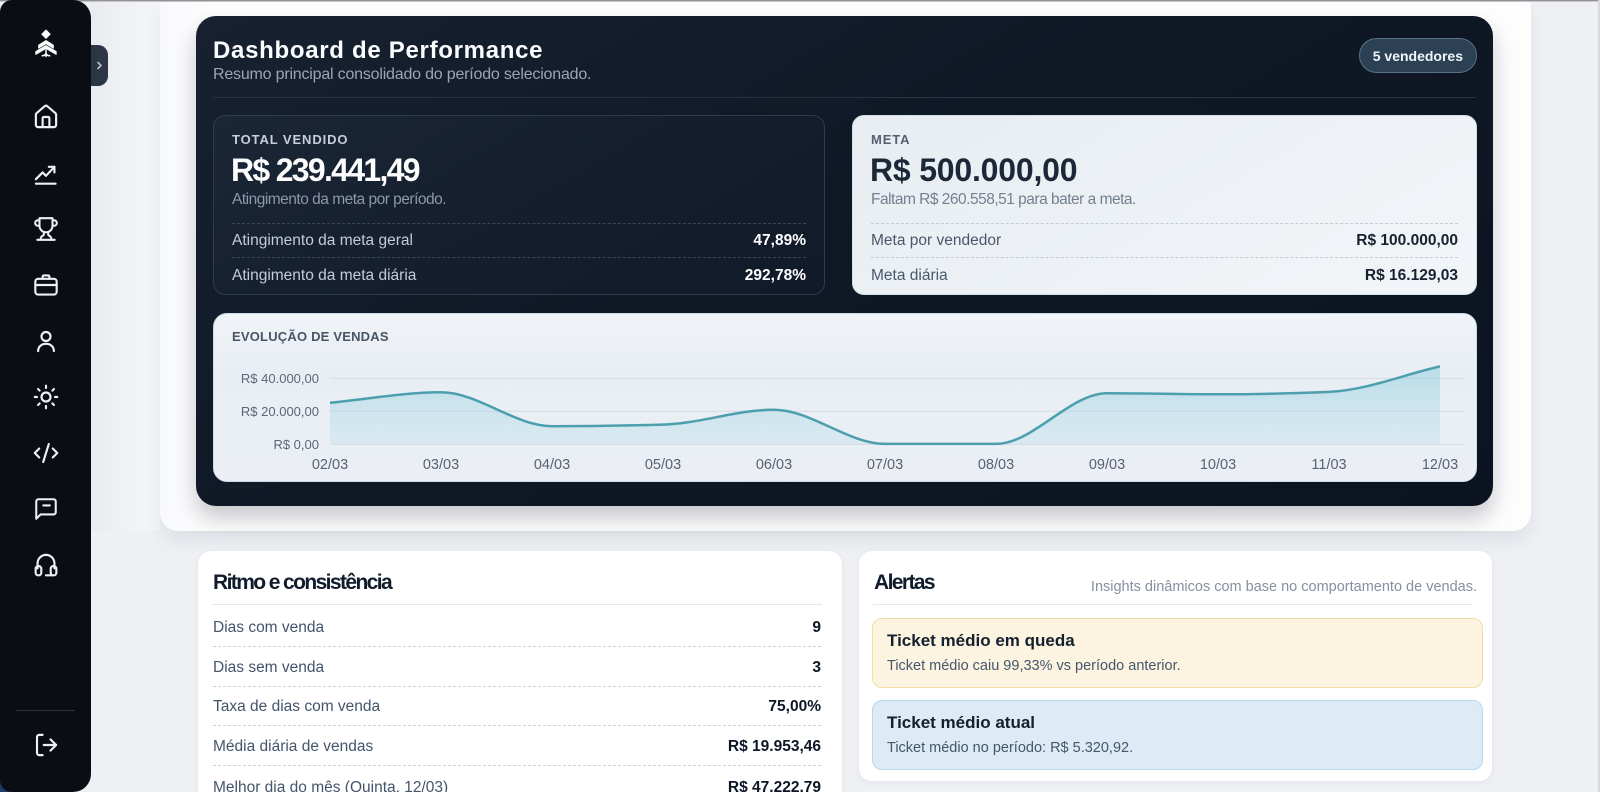  What do you see at coordinates (1107, 465) in the screenshot?
I see `svg-text: 09/03` at bounding box center [1107, 465].